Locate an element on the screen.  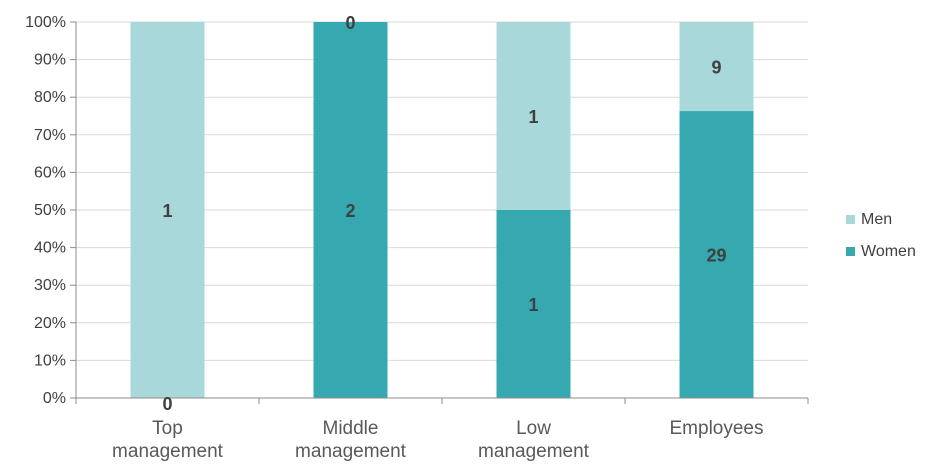
legend-label-women: Women is located at coordinates (888, 251).